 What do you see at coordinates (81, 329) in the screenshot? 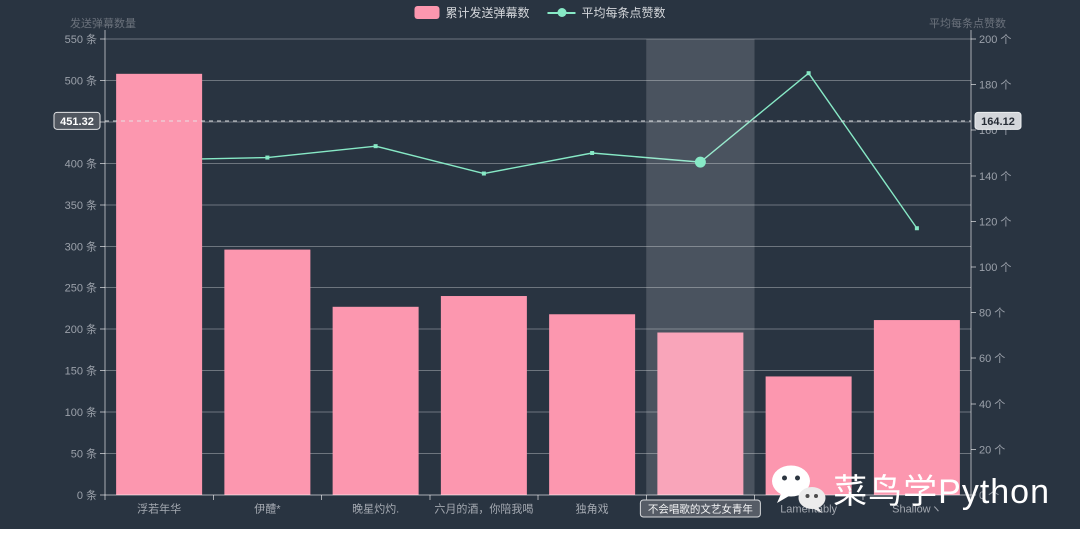
I see `left-axis-tick-label: 200 条` at bounding box center [81, 329].